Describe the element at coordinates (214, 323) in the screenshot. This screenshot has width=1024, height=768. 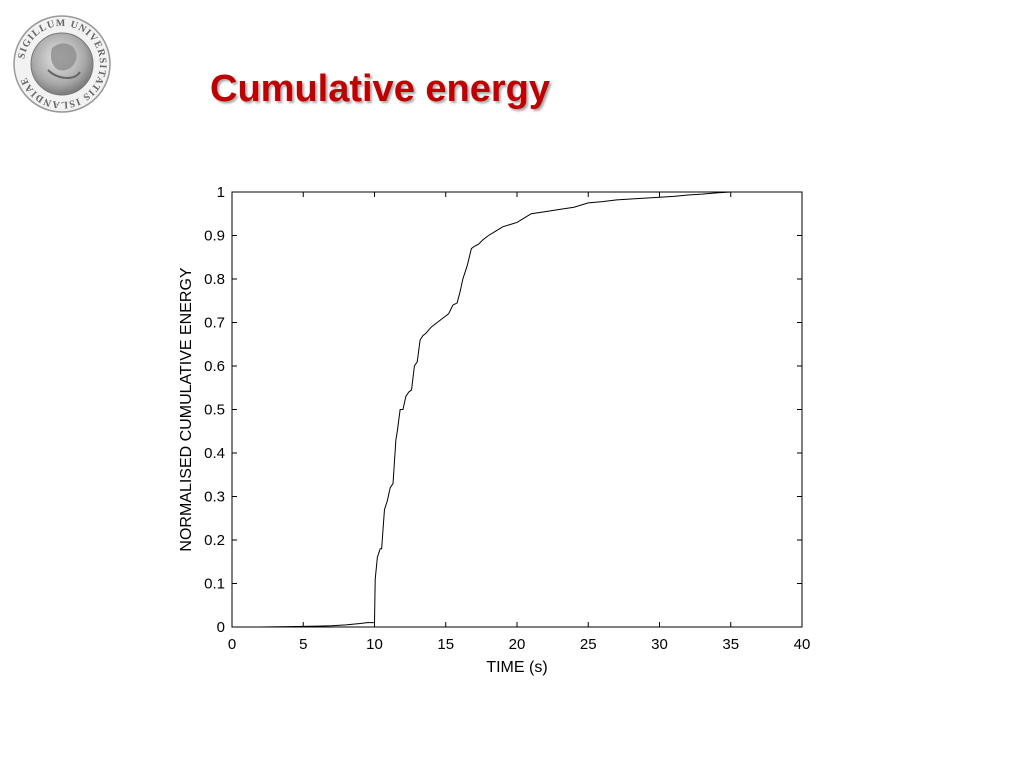
I see `y-tick-label: 0.7` at that location.